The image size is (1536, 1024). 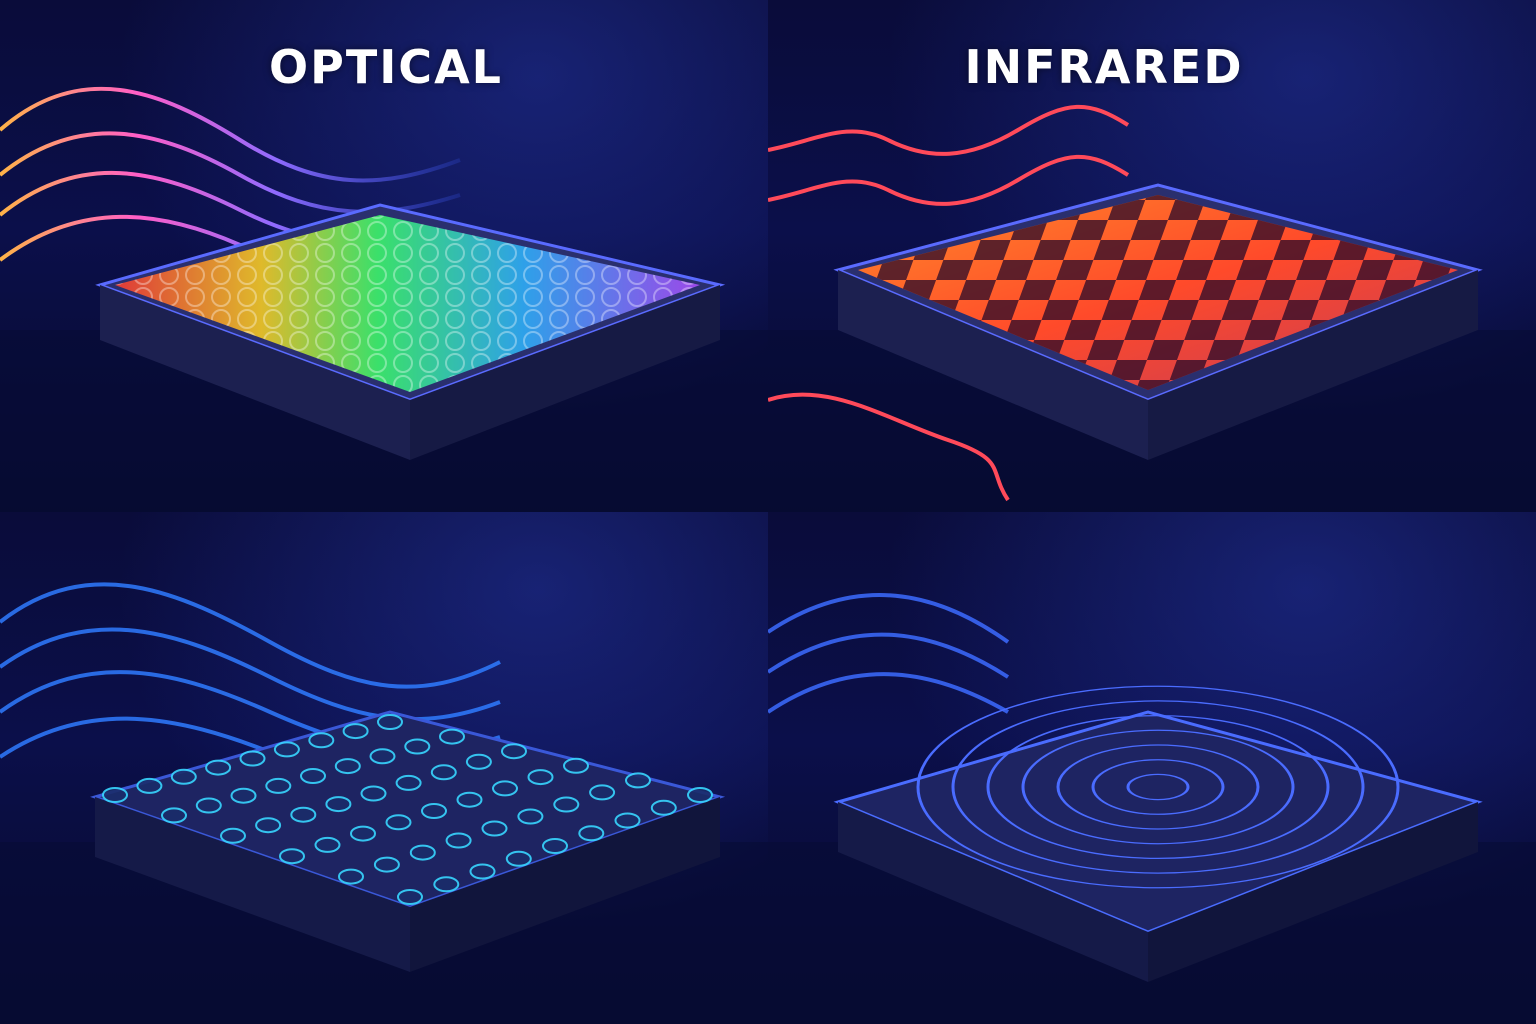 I want to click on acoustic-tile, so click(x=1158, y=846).